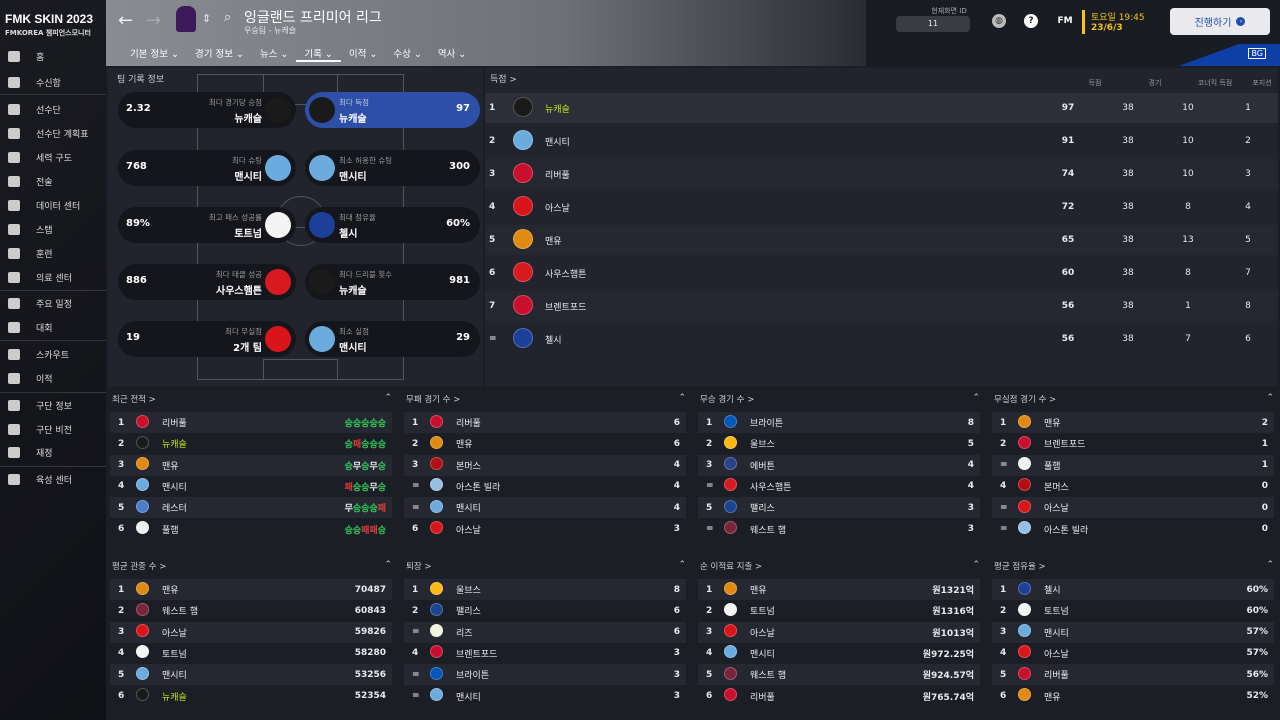 The width and height of the screenshot is (1280, 720). Describe the element at coordinates (207, 339) in the screenshot. I see `record-card: 19 최다 무실점 2개 팀` at that location.